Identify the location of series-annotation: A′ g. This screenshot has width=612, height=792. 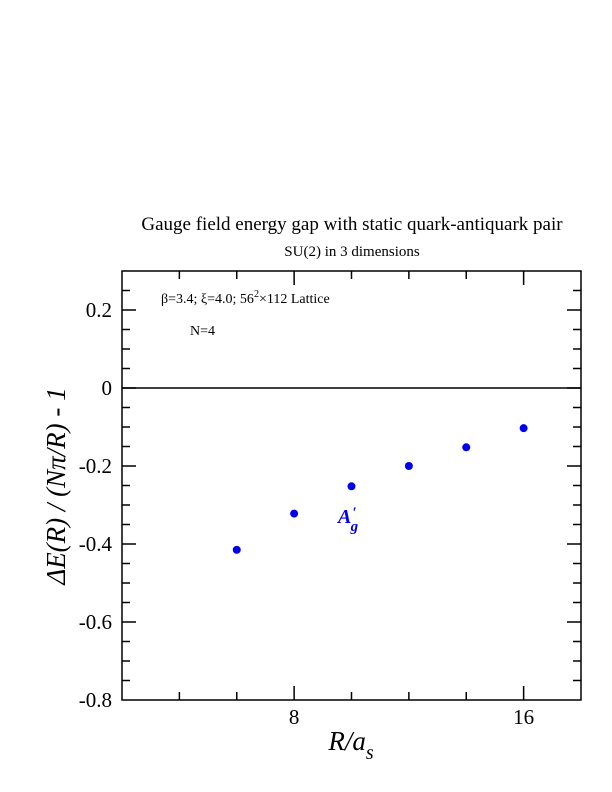
(347, 520).